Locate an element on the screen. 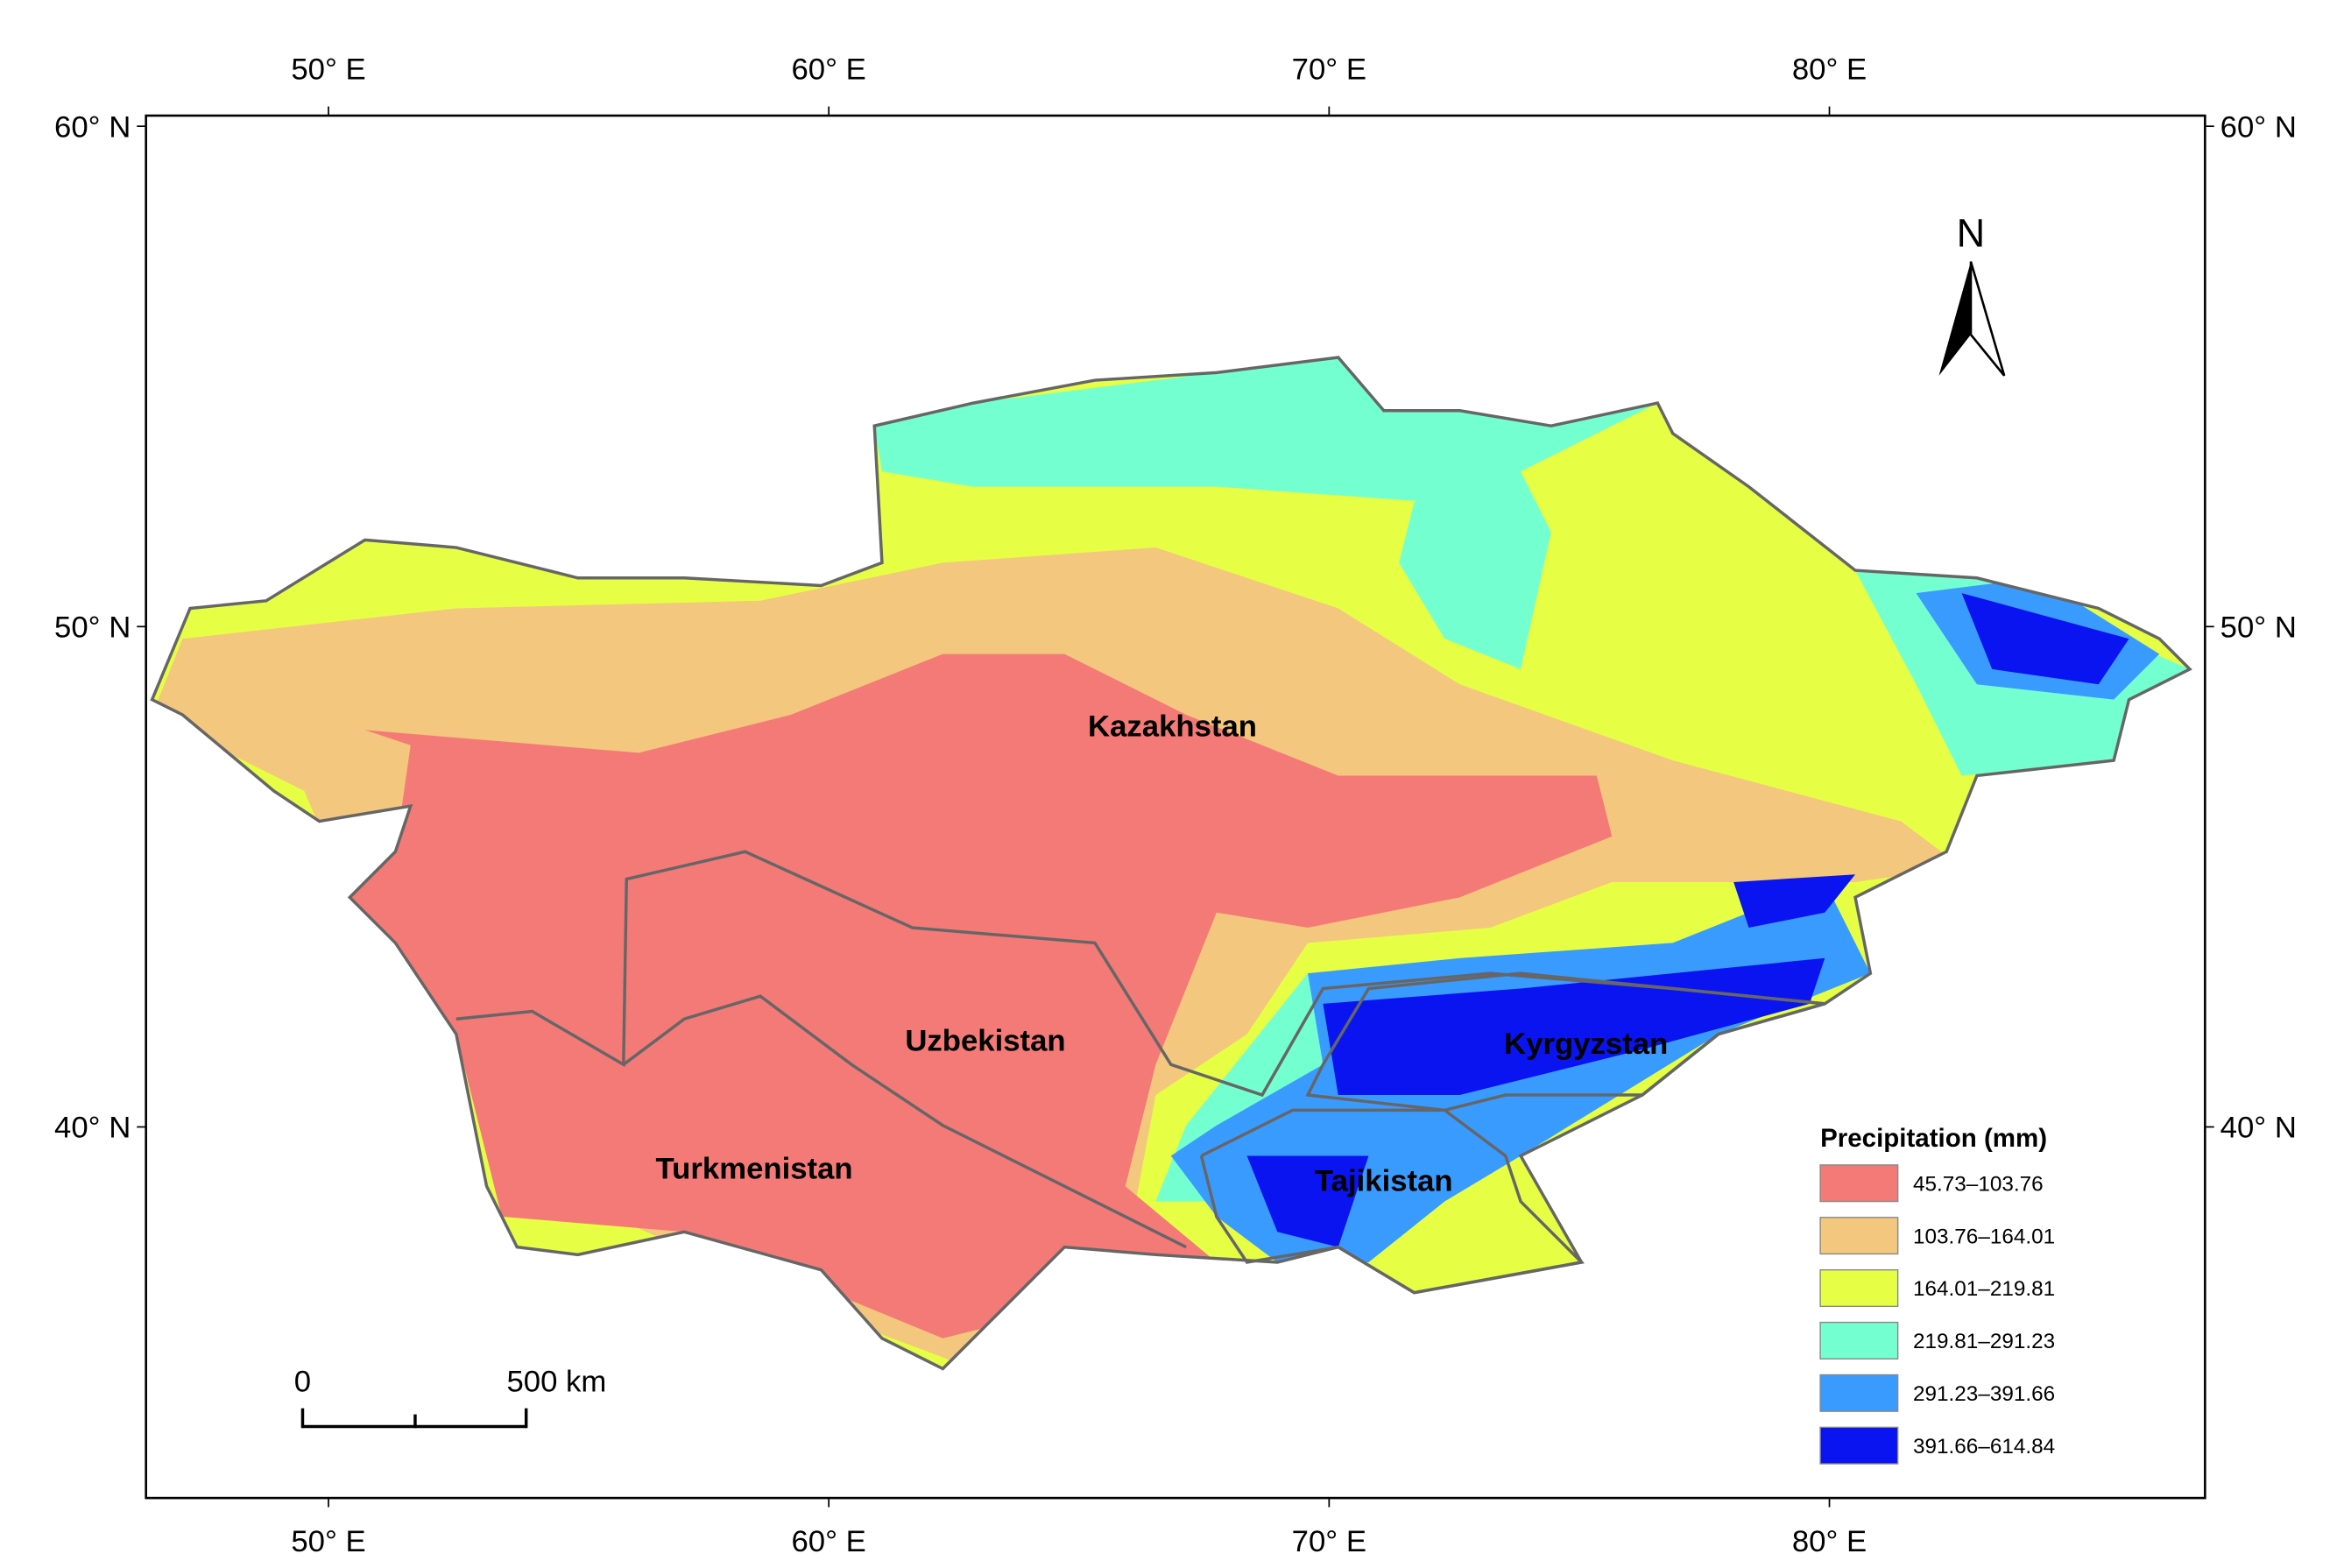  lat-label-right: 50° N is located at coordinates (2258, 627).